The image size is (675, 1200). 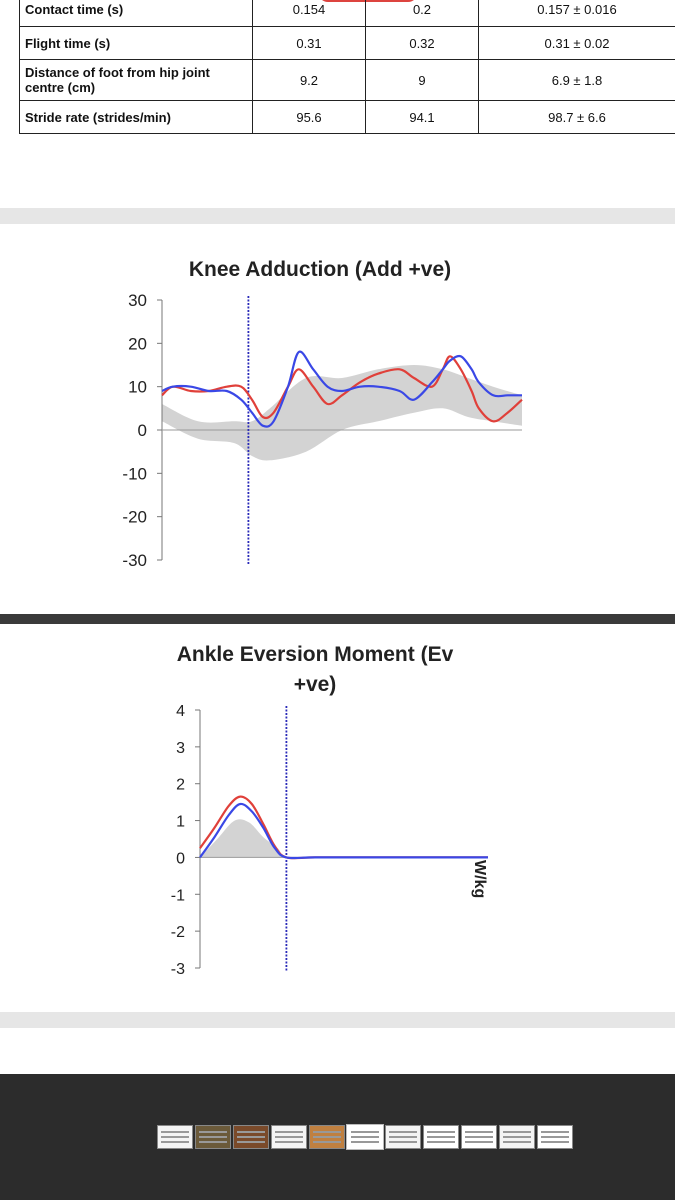 What do you see at coordinates (178, 932) in the screenshot?
I see `y-tick-label: -2` at bounding box center [178, 932].